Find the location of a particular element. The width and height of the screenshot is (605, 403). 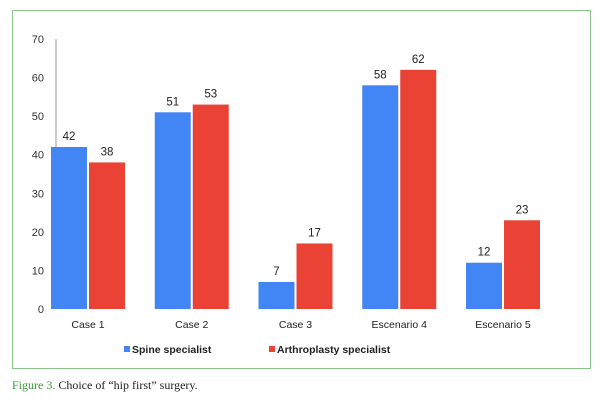

y-tick-label: 30 is located at coordinates (38, 194).